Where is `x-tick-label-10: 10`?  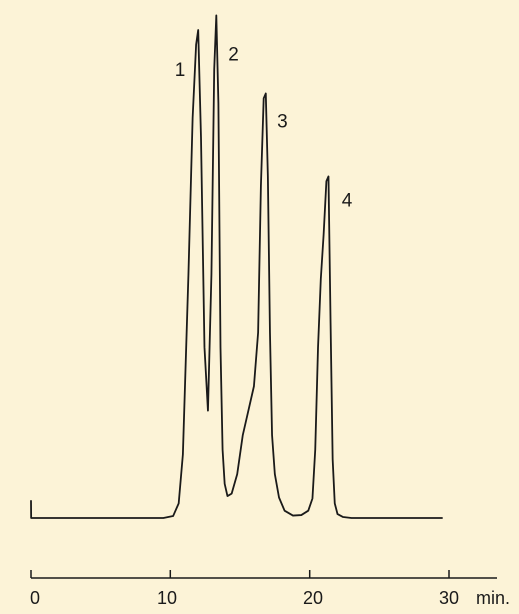 x-tick-label-10: 10 is located at coordinates (167, 598).